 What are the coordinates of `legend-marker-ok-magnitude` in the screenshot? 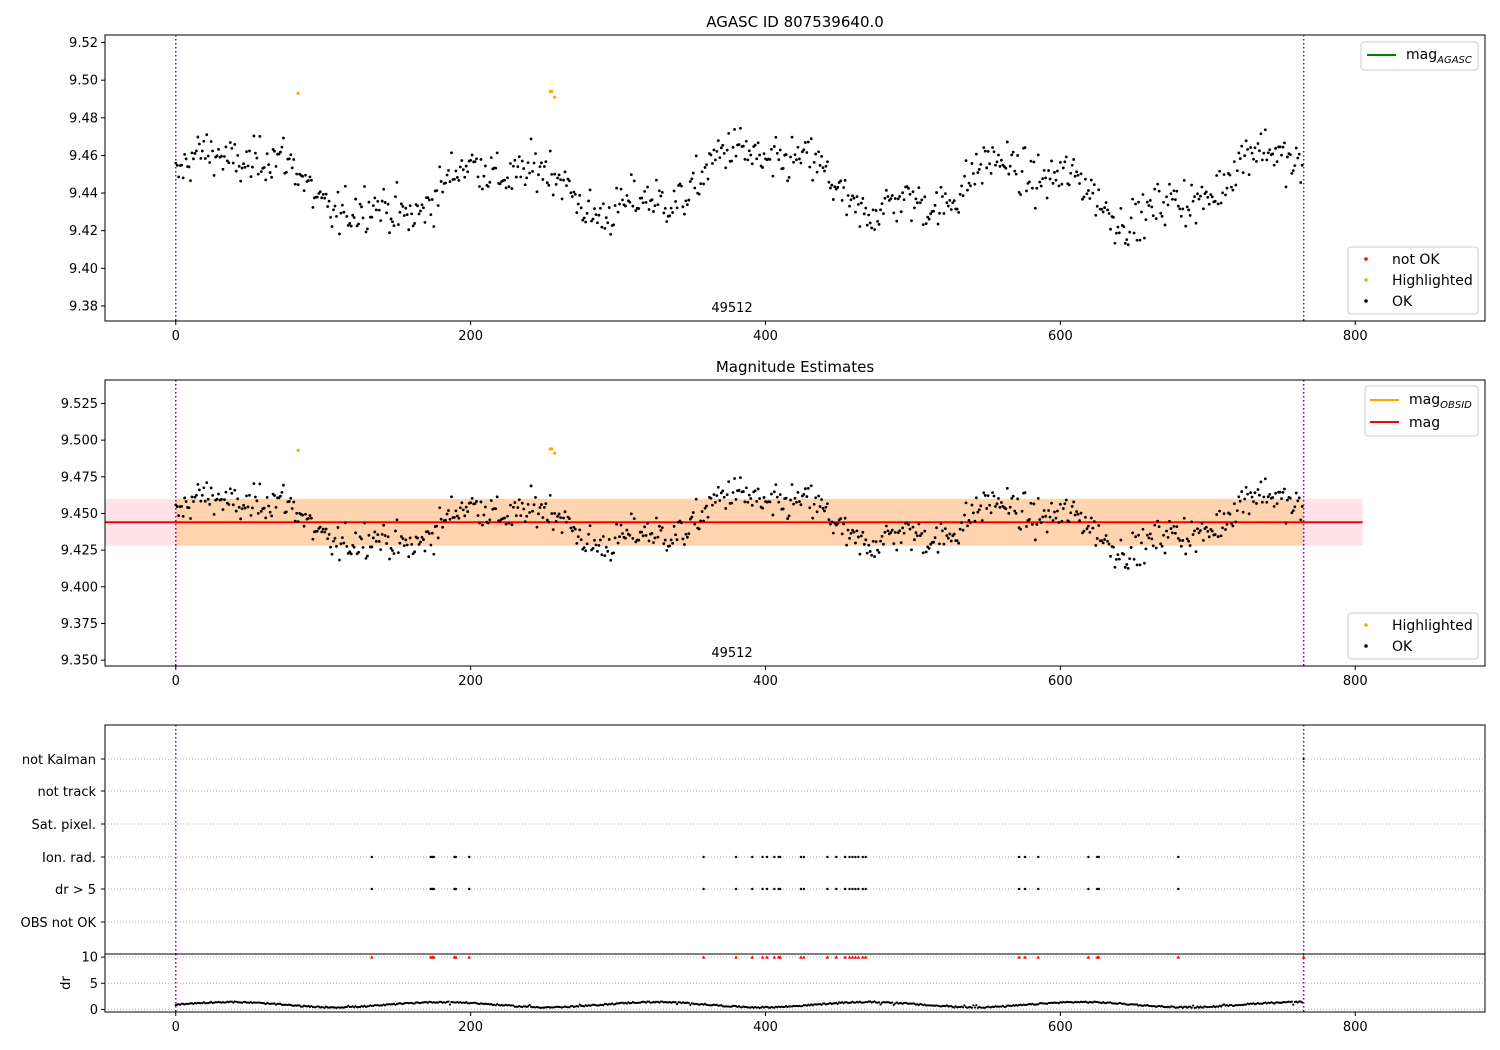 It's located at (1366, 646).